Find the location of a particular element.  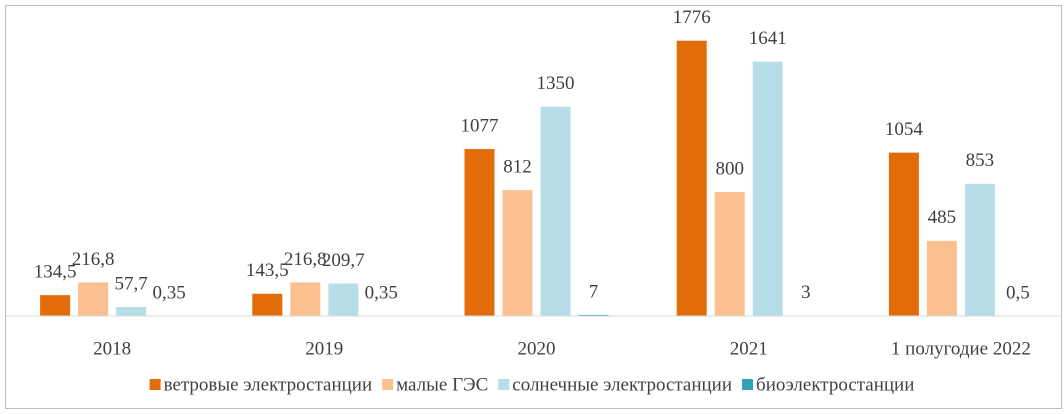

data-label: 134,5 is located at coordinates (55, 272).